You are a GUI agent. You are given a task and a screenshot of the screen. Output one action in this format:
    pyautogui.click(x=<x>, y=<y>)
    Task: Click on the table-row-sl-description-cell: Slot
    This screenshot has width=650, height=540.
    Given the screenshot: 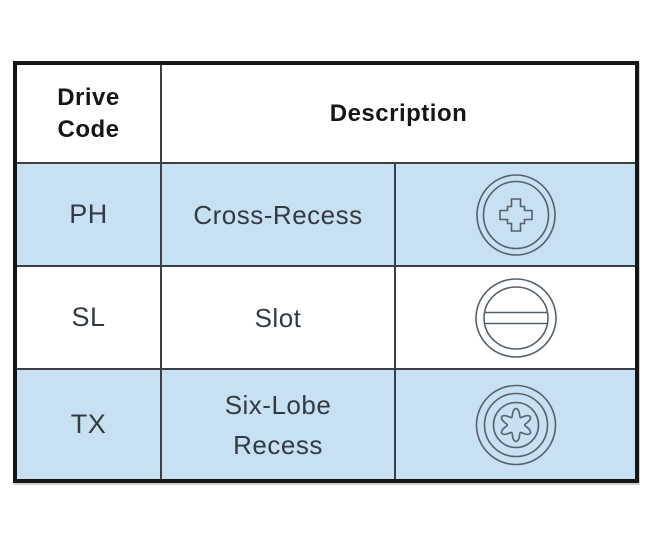 What is the action you would take?
    pyautogui.click(x=278, y=317)
    